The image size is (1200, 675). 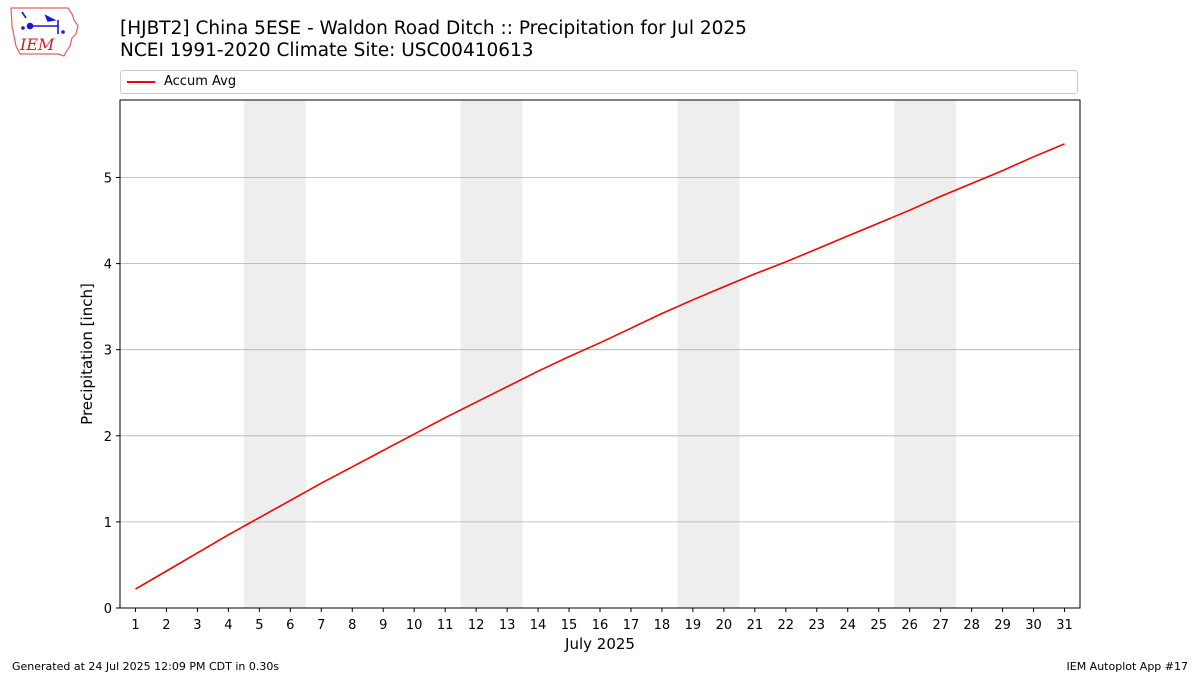 I want to click on x-tick-label: 7, so click(x=321, y=625).